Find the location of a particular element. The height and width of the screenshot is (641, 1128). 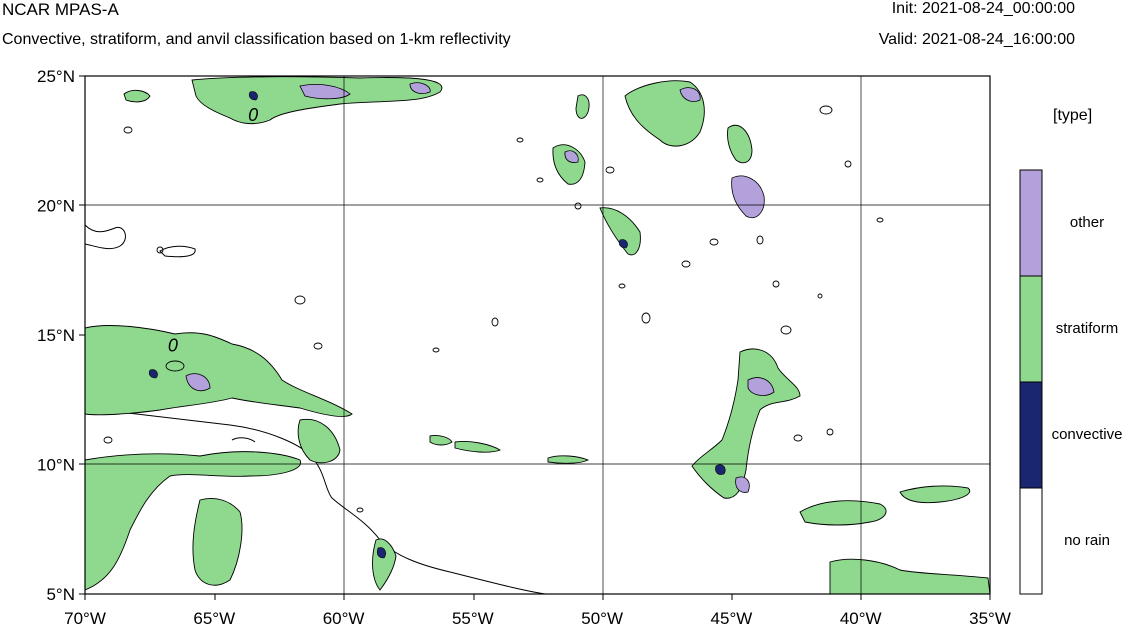

legend-label: other is located at coordinates (1087, 222).